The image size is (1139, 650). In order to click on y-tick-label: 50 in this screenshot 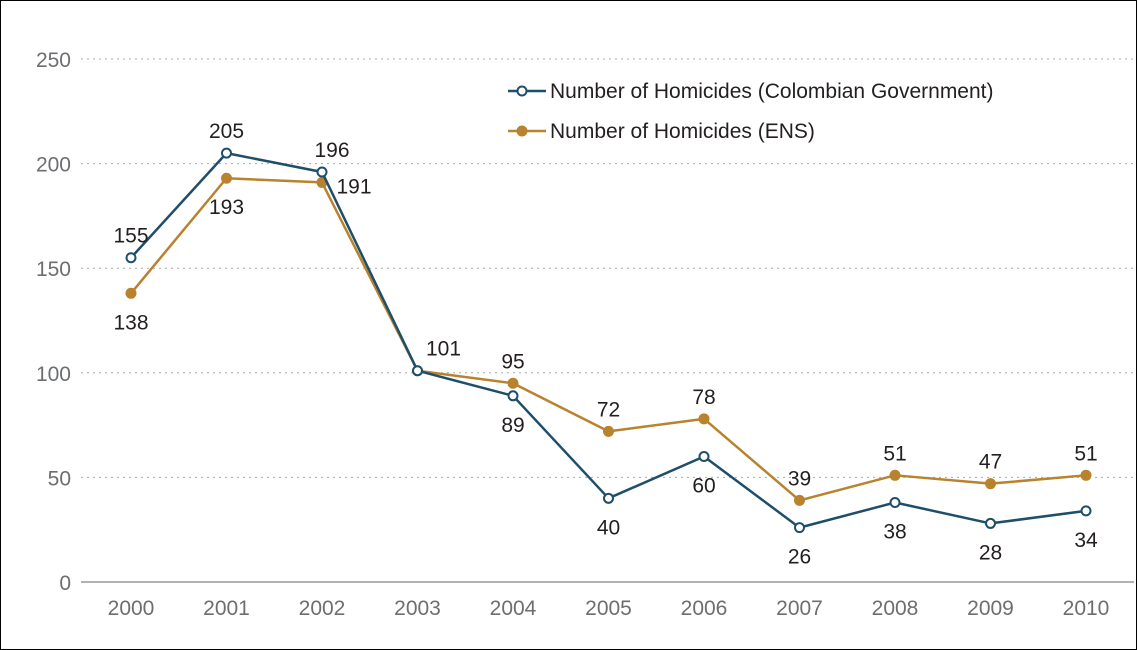, I will do `click(59, 478)`.